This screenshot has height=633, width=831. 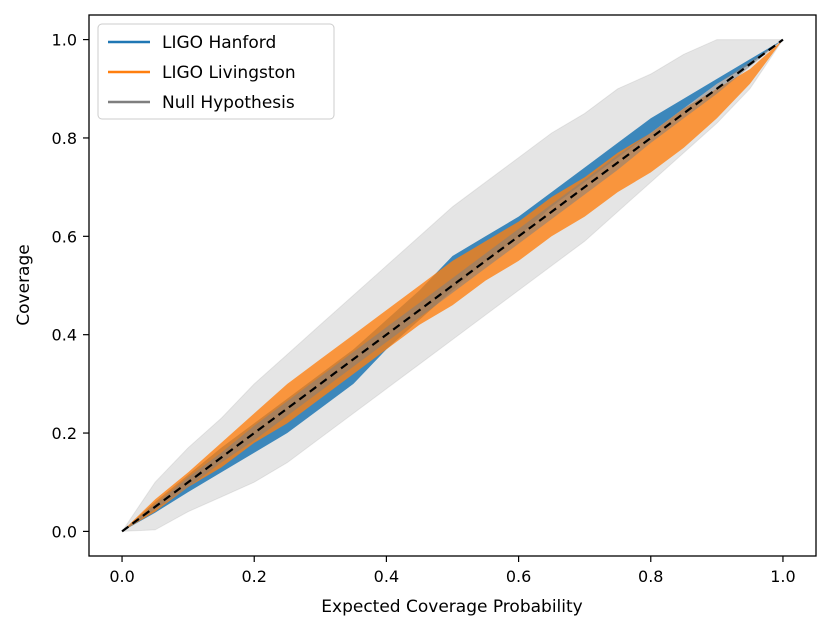 I want to click on x-tick-label: 1.0, so click(x=782, y=576).